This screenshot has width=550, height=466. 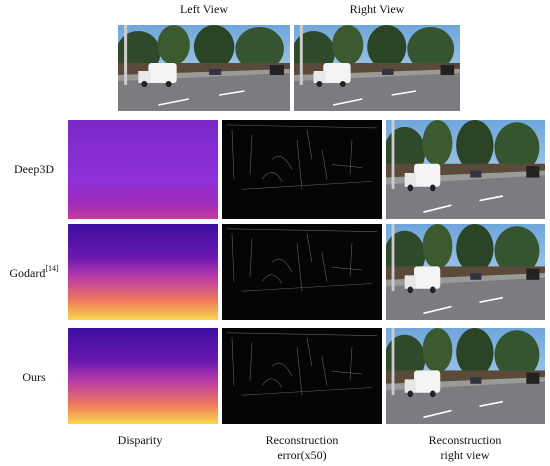 What do you see at coordinates (377, 68) in the screenshot?
I see `right-view-image` at bounding box center [377, 68].